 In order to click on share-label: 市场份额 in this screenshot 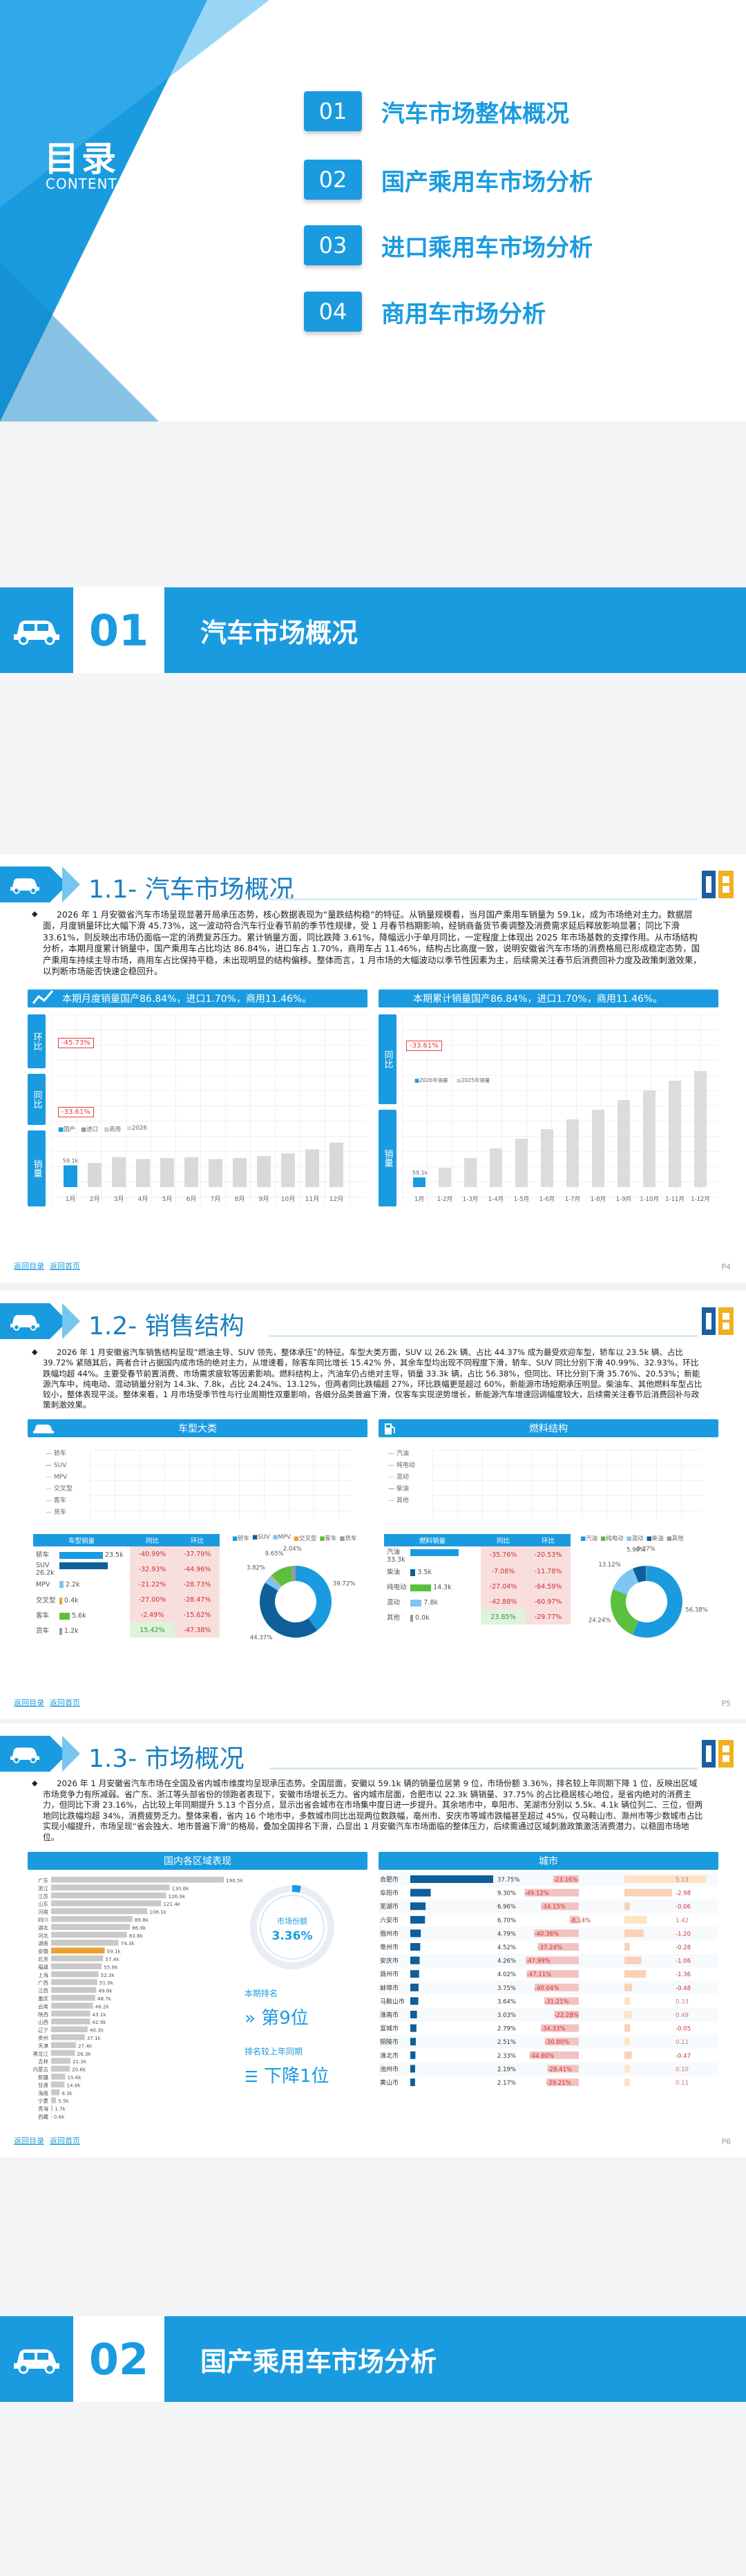, I will do `click(292, 1921)`.